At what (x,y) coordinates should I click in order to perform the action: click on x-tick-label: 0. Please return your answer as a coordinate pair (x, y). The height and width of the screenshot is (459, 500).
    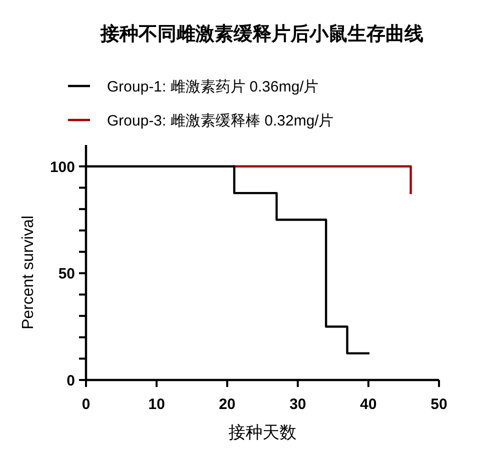
    Looking at the image, I should click on (86, 404).